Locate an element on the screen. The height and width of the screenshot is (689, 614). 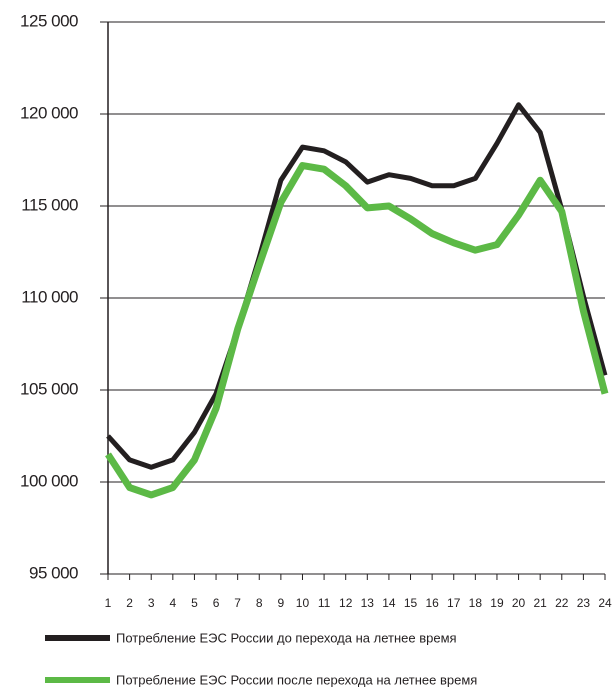
y-tick-label: 110 000 is located at coordinates (49, 296).